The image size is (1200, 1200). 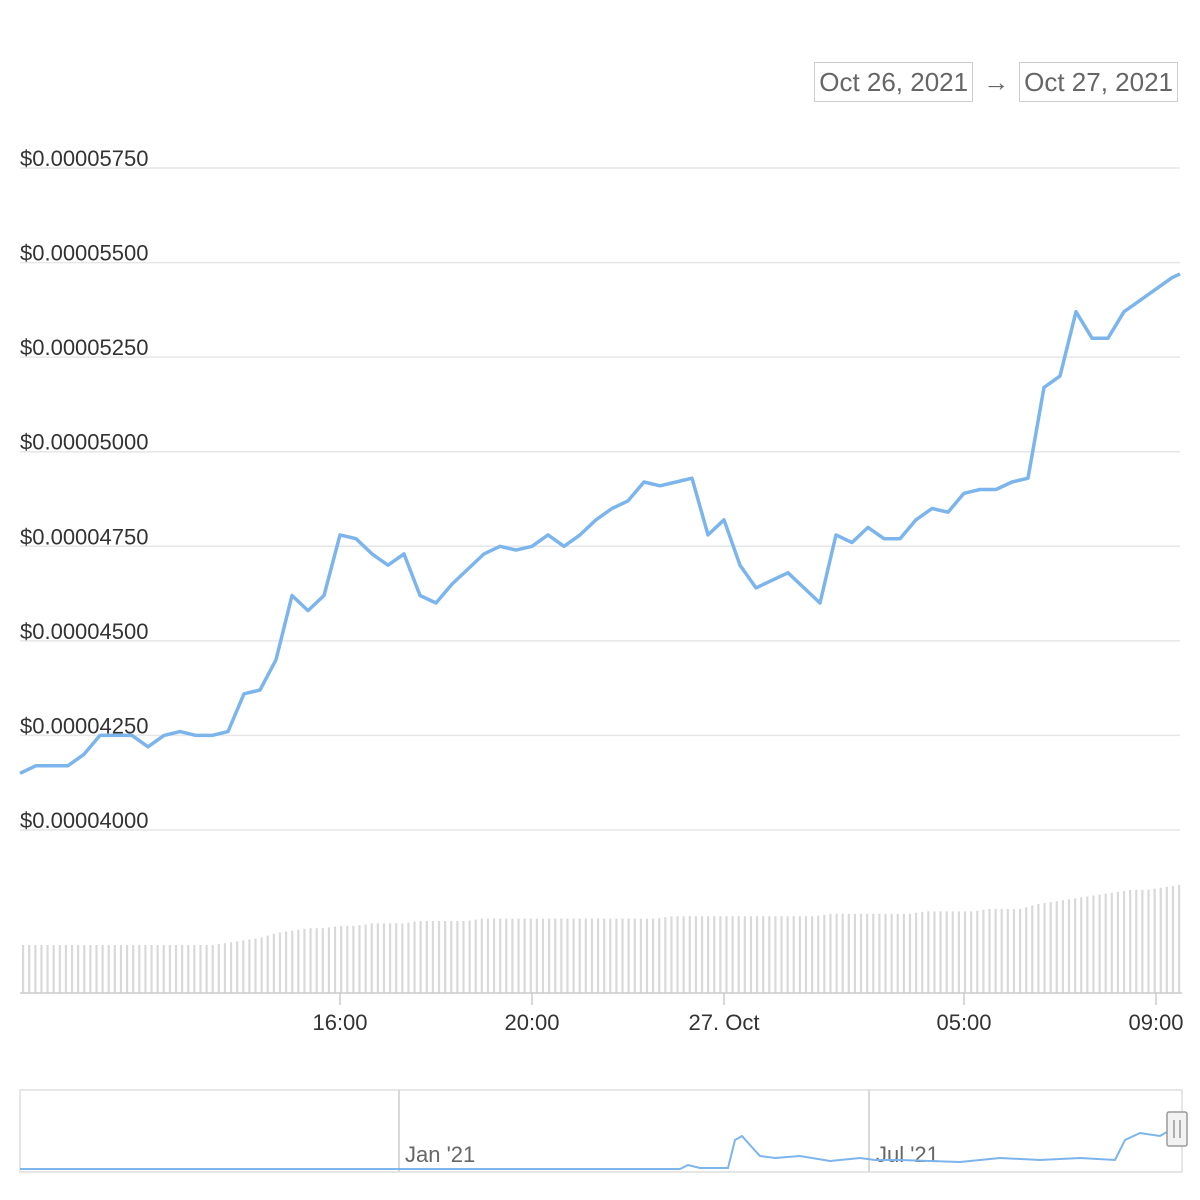 I want to click on date-range-selector: Oct 26, 2021 → Oct 27, 2021, so click(x=996, y=82).